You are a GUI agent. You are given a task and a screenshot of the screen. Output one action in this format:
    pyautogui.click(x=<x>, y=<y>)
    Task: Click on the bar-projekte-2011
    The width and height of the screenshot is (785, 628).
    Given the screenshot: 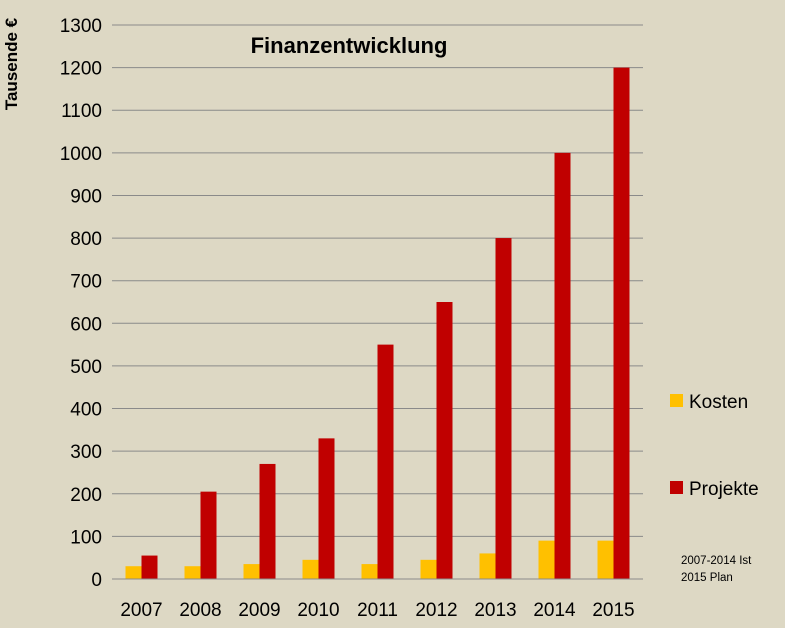 What is the action you would take?
    pyautogui.click(x=385, y=461)
    